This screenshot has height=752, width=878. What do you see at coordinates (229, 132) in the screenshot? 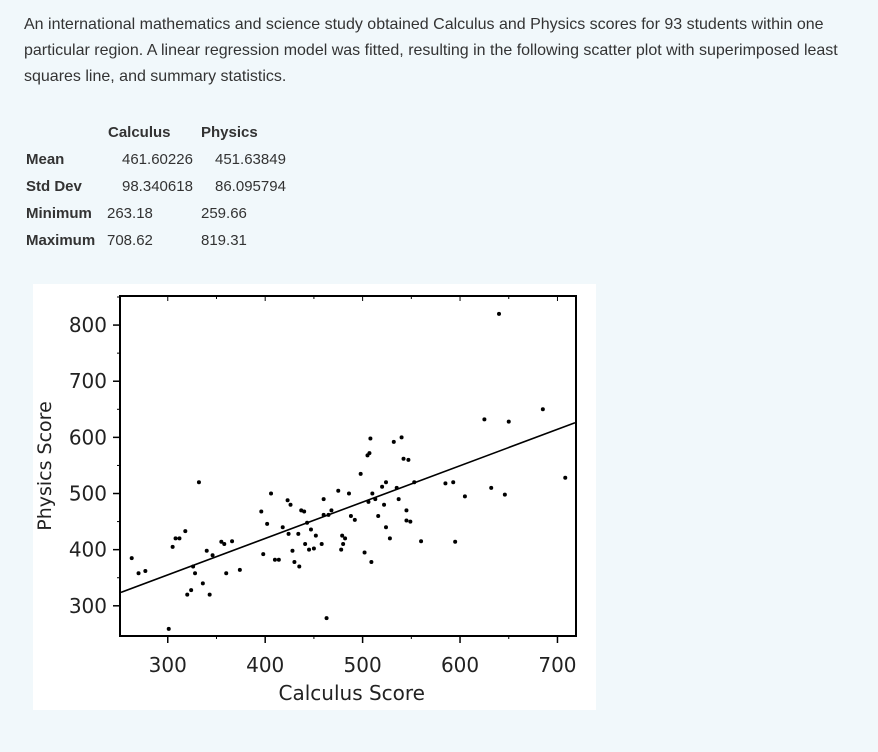
I see `column-header-physics: Physics` at bounding box center [229, 132].